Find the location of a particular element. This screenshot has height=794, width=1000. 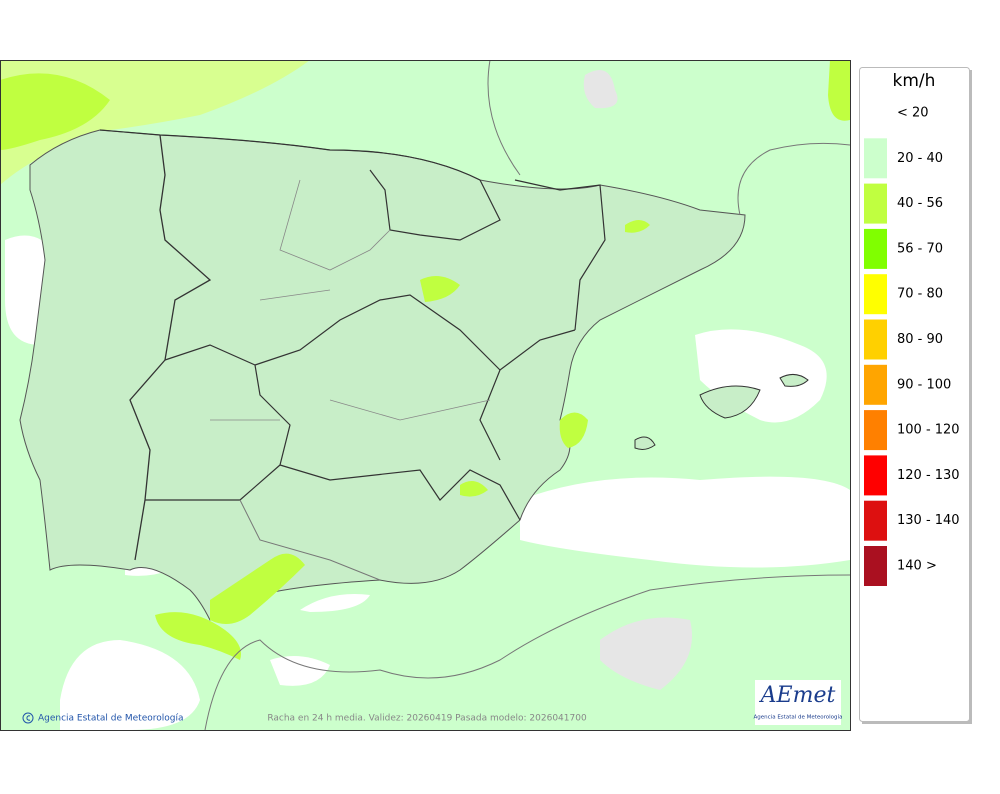

legend-label: 70 - 80 is located at coordinates (920, 294).